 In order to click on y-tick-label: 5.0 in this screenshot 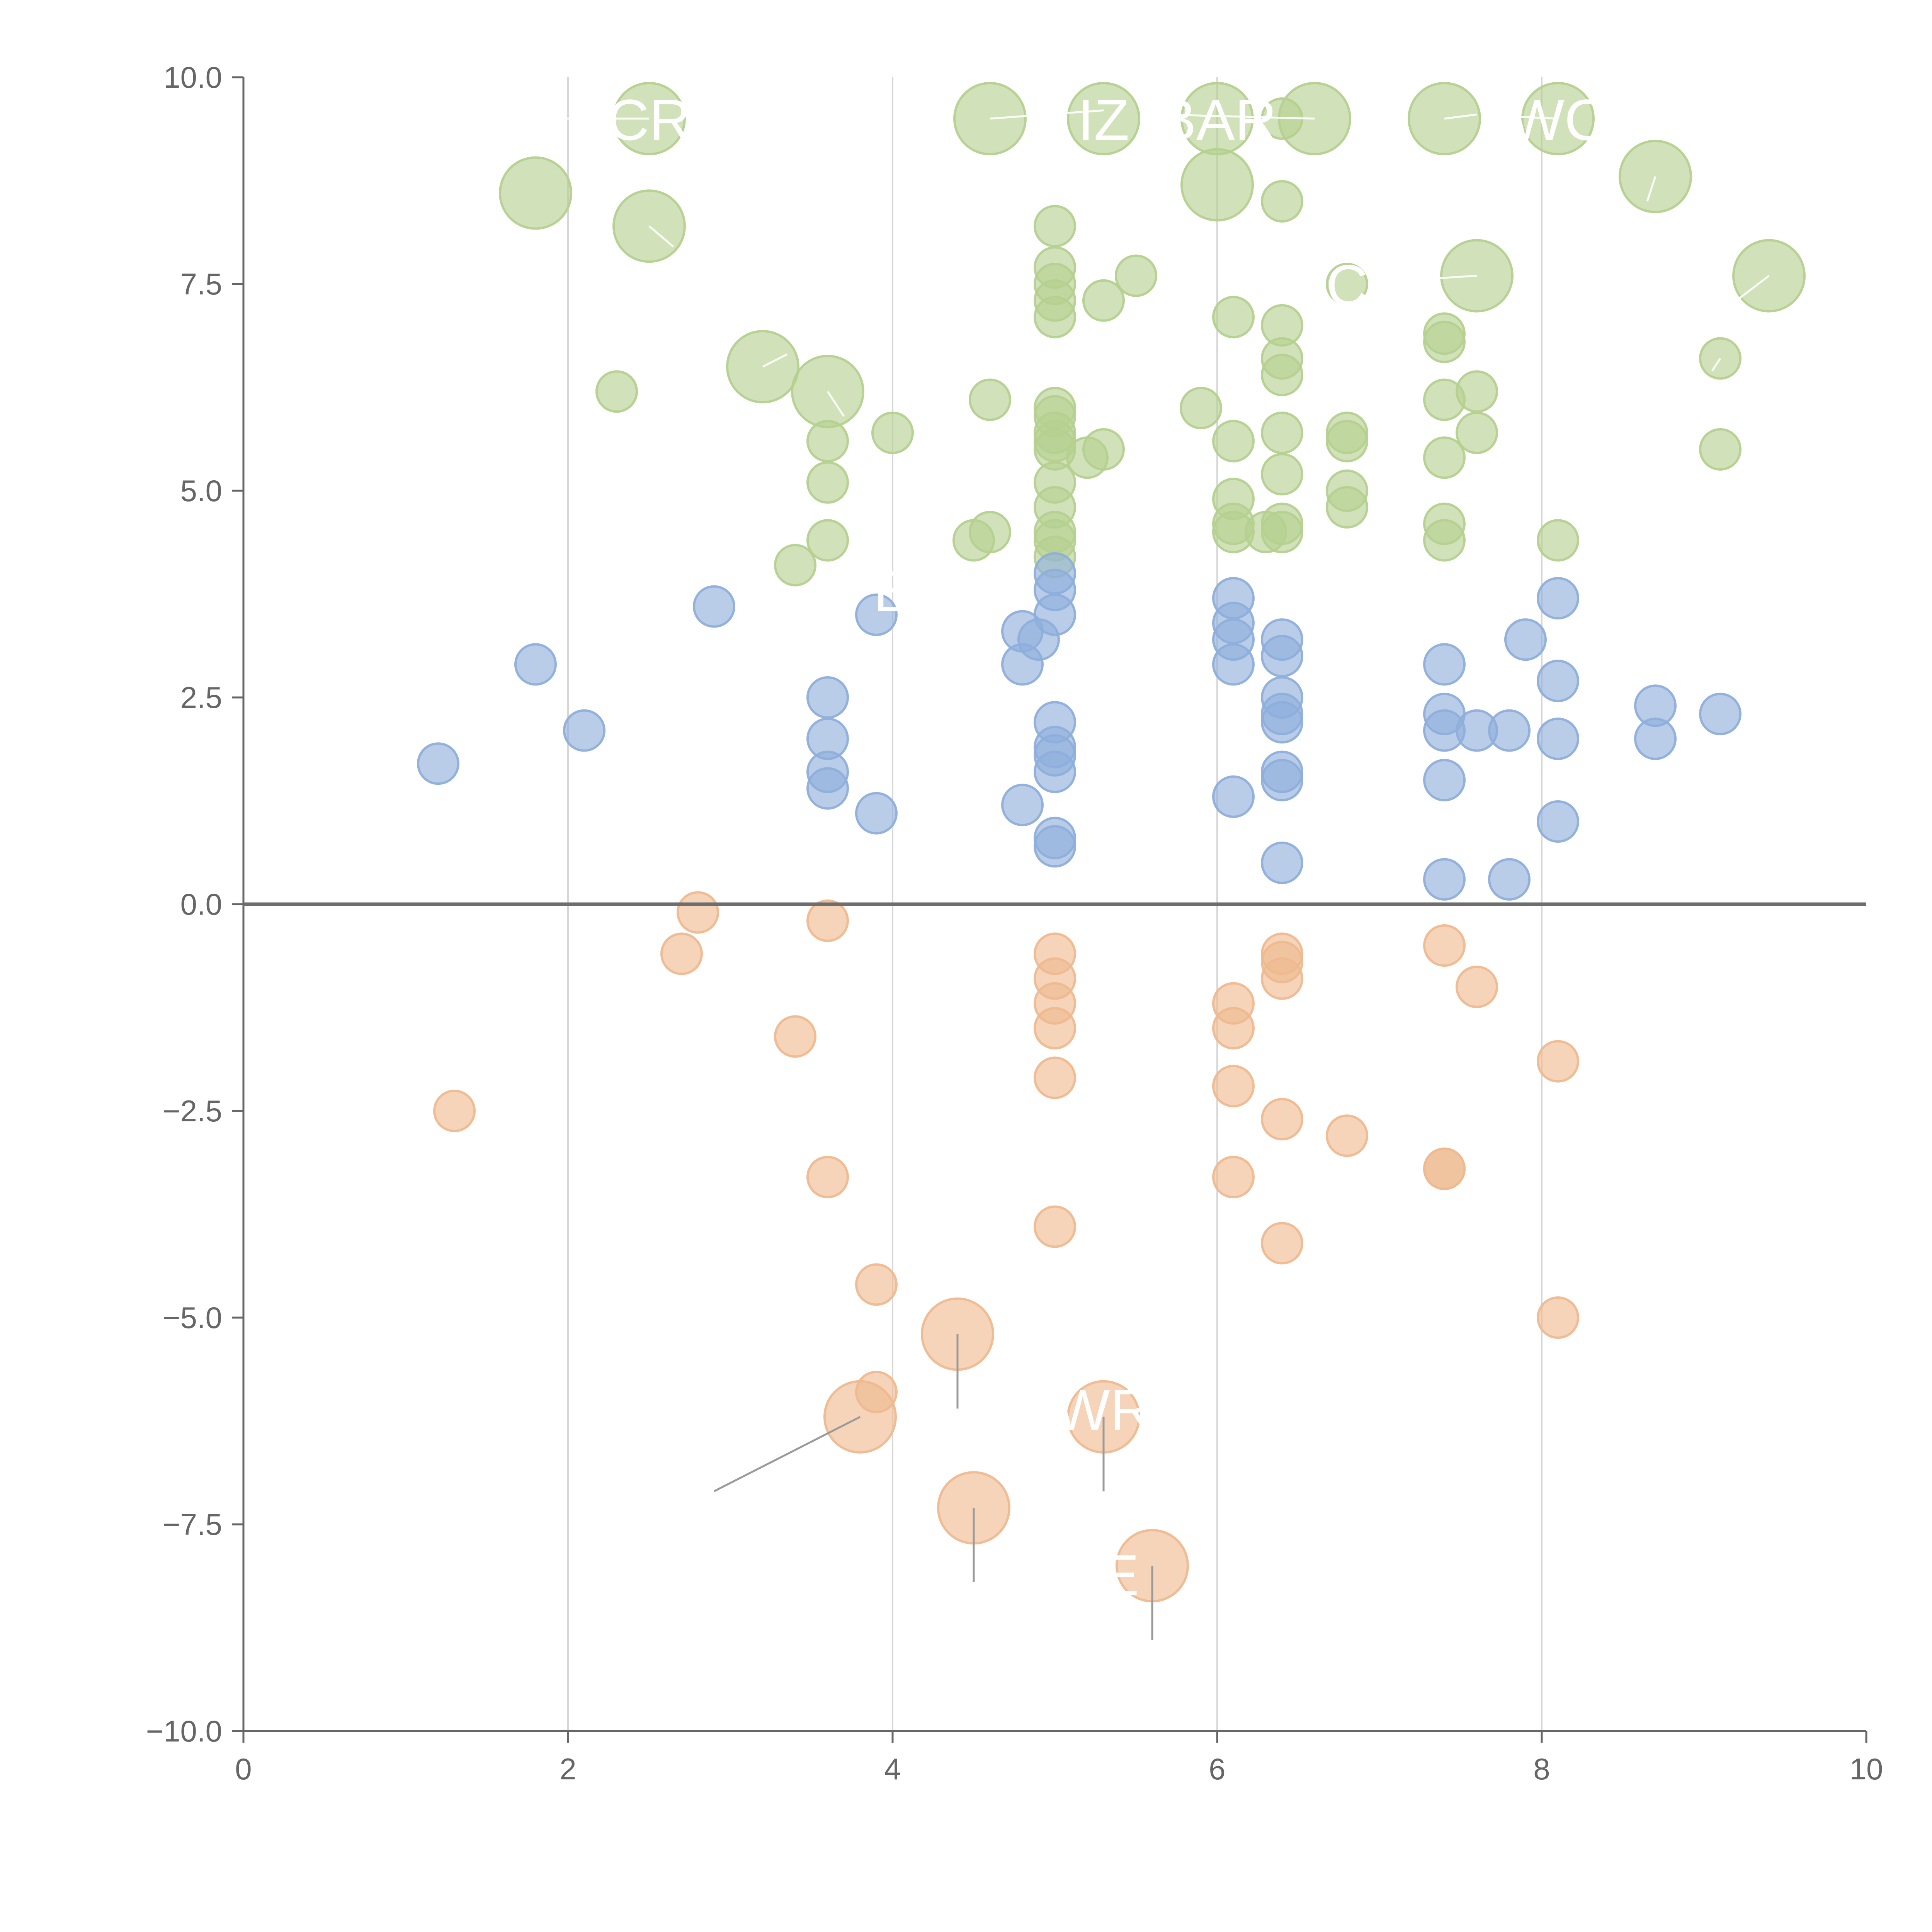, I will do `click(201, 491)`.